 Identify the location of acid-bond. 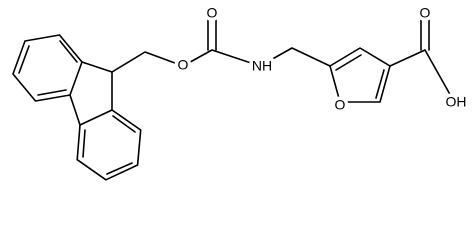
(407, 58).